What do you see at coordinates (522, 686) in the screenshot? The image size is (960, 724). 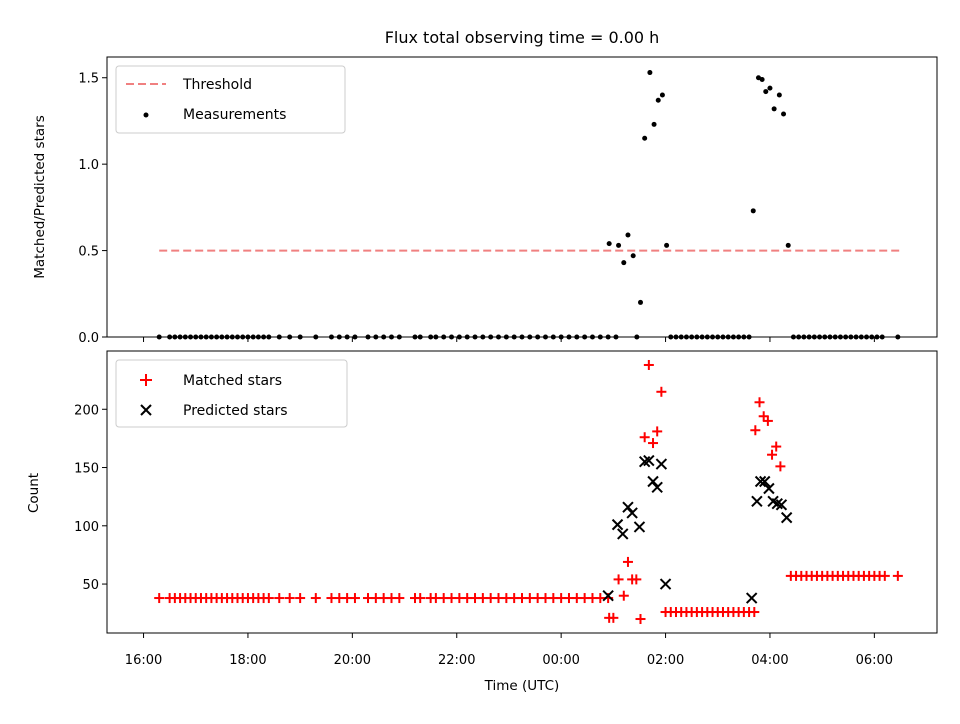 I see `x-axis-label: Time (UTC)` at bounding box center [522, 686].